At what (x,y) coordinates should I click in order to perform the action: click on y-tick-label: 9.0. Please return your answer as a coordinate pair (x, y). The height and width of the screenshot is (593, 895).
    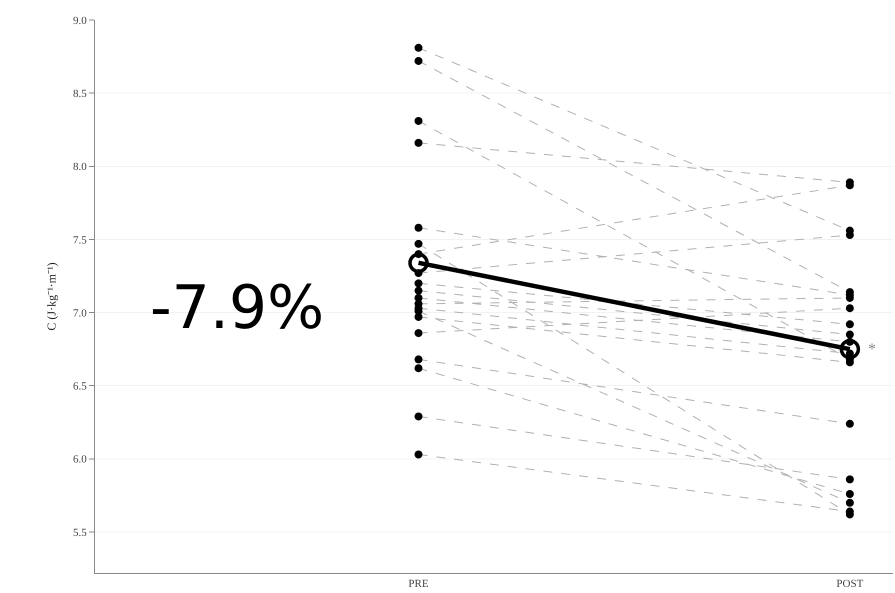
    Looking at the image, I should click on (80, 20).